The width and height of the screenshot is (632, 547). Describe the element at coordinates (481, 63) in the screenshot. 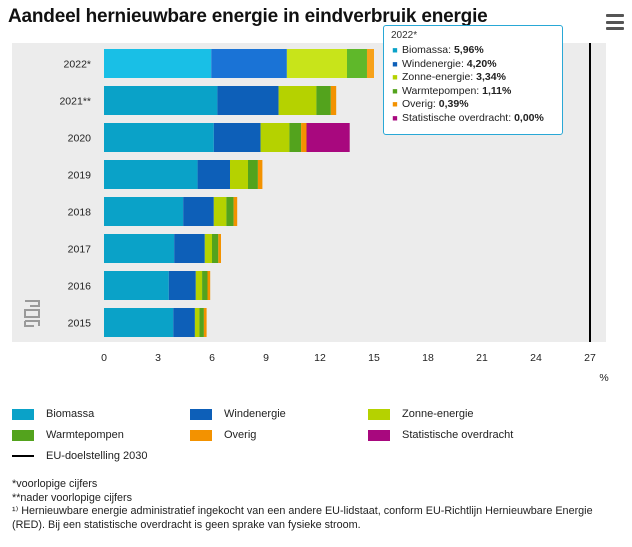

I see `tooltip-value: 4,20%` at that location.